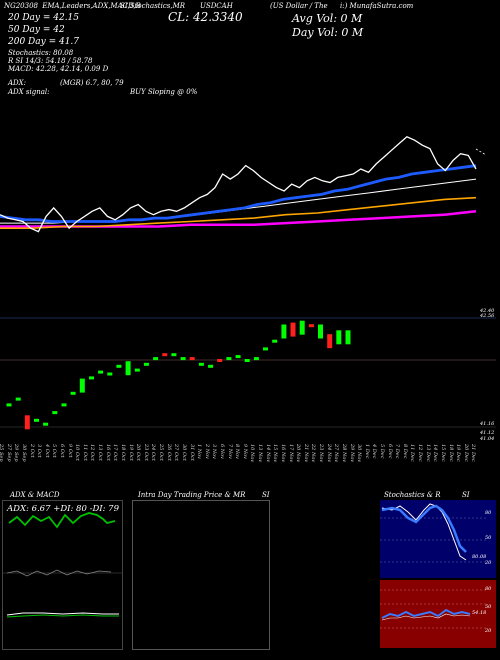 The height and width of the screenshot is (660, 500). I want to click on header-line: NG20308 EMA,Leaders,ADX,MACD,B, so click(72, 6).